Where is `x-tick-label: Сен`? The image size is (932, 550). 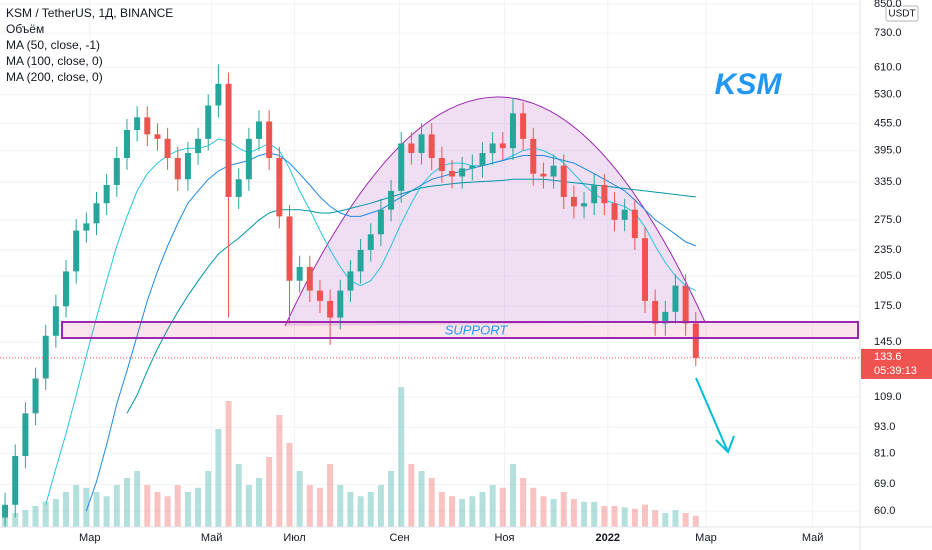
x-tick-label: Сен is located at coordinates (399, 538).